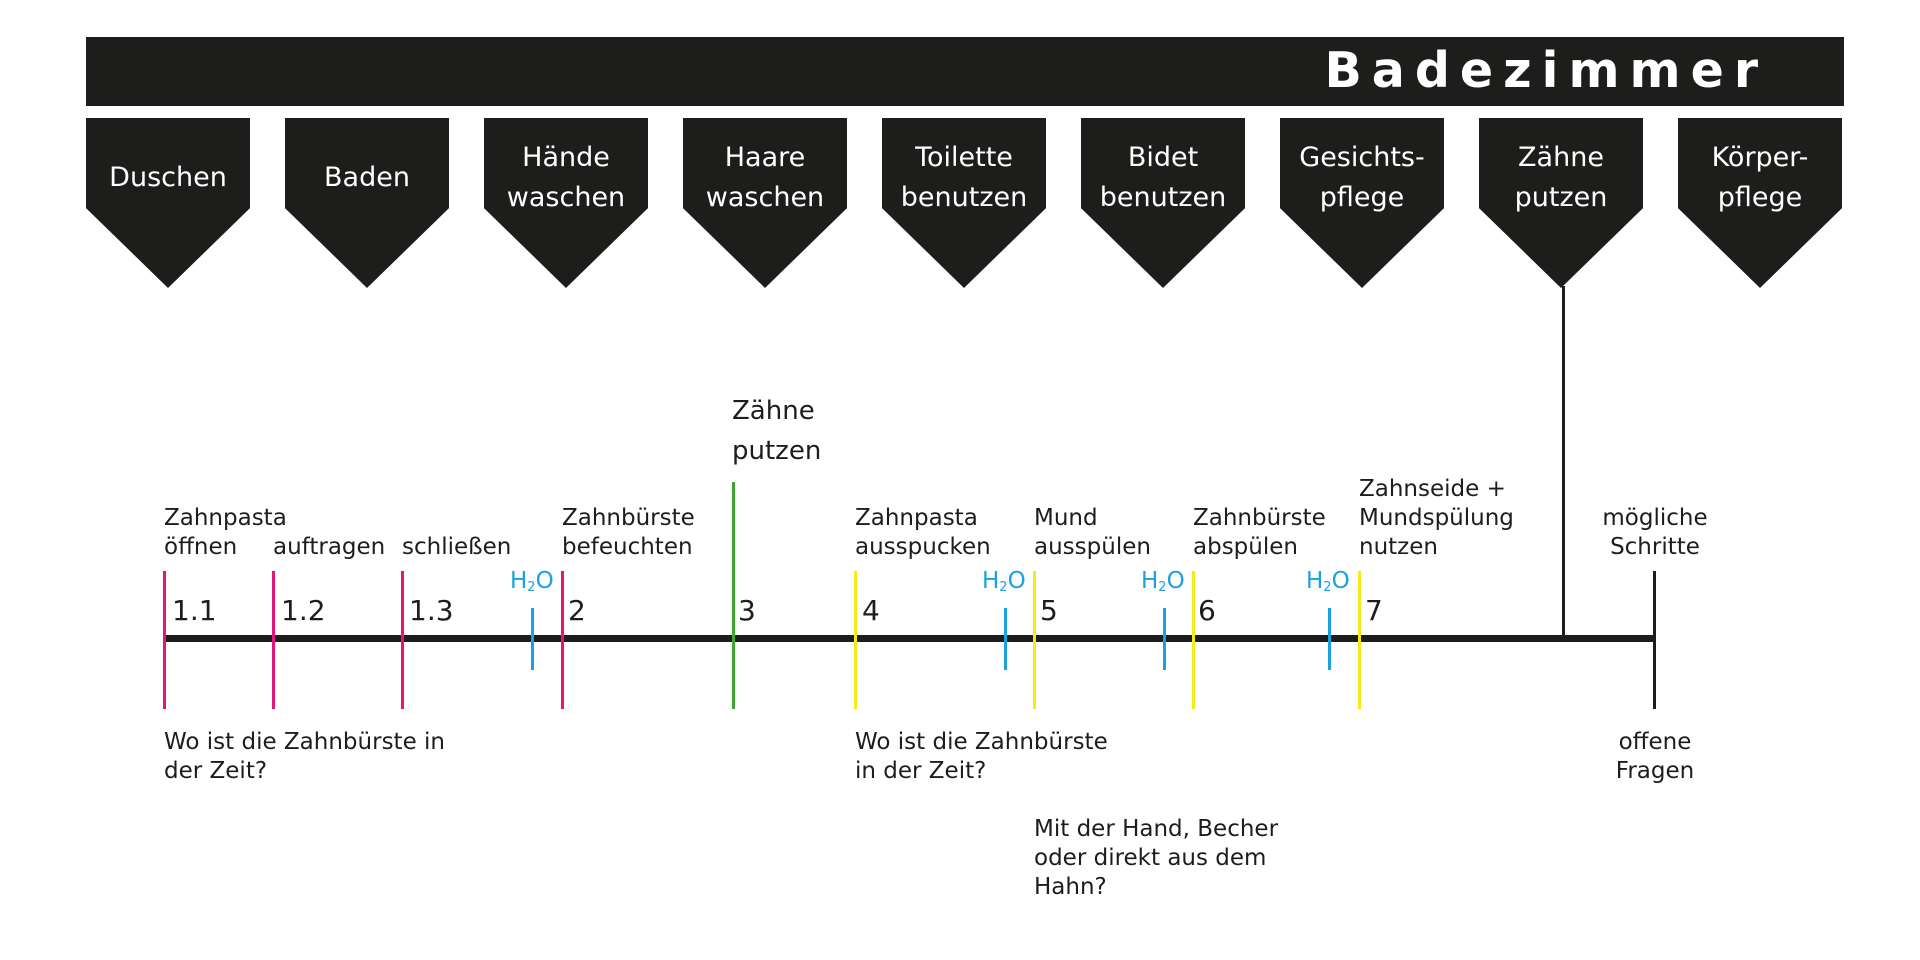 This screenshot has height=960, width=1920. What do you see at coordinates (1207, 610) in the screenshot?
I see `step-number: 6` at bounding box center [1207, 610].